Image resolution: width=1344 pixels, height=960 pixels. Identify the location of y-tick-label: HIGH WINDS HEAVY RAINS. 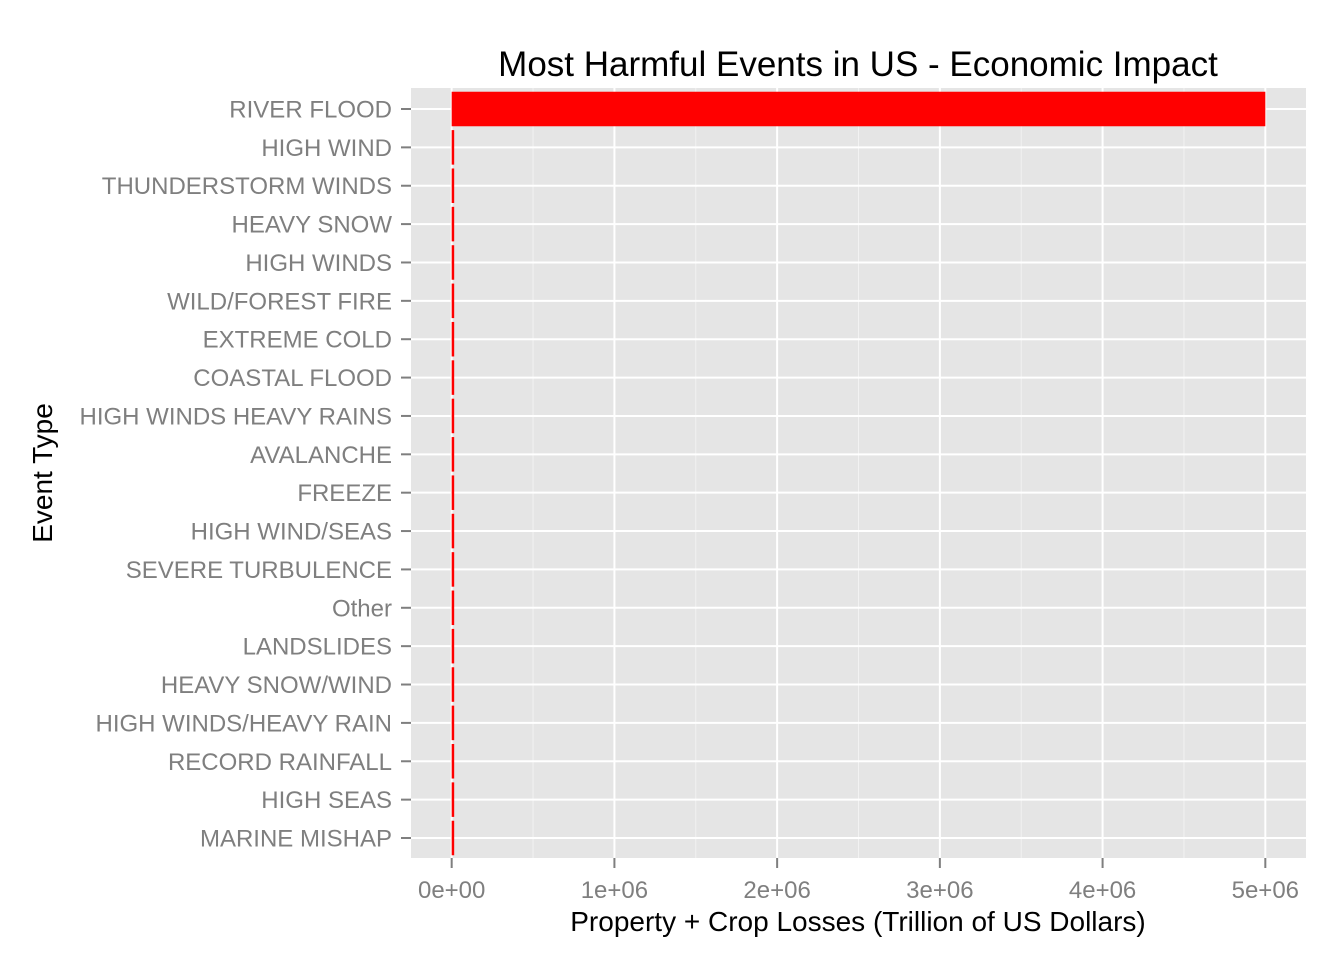
(236, 416).